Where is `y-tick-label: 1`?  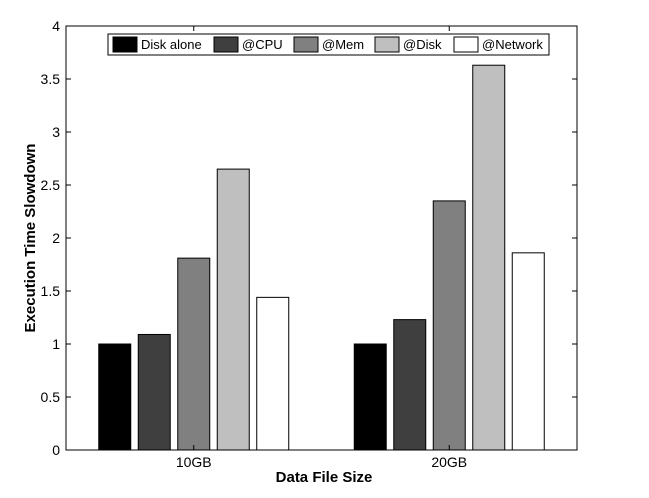
y-tick-label: 1 is located at coordinates (56, 344).